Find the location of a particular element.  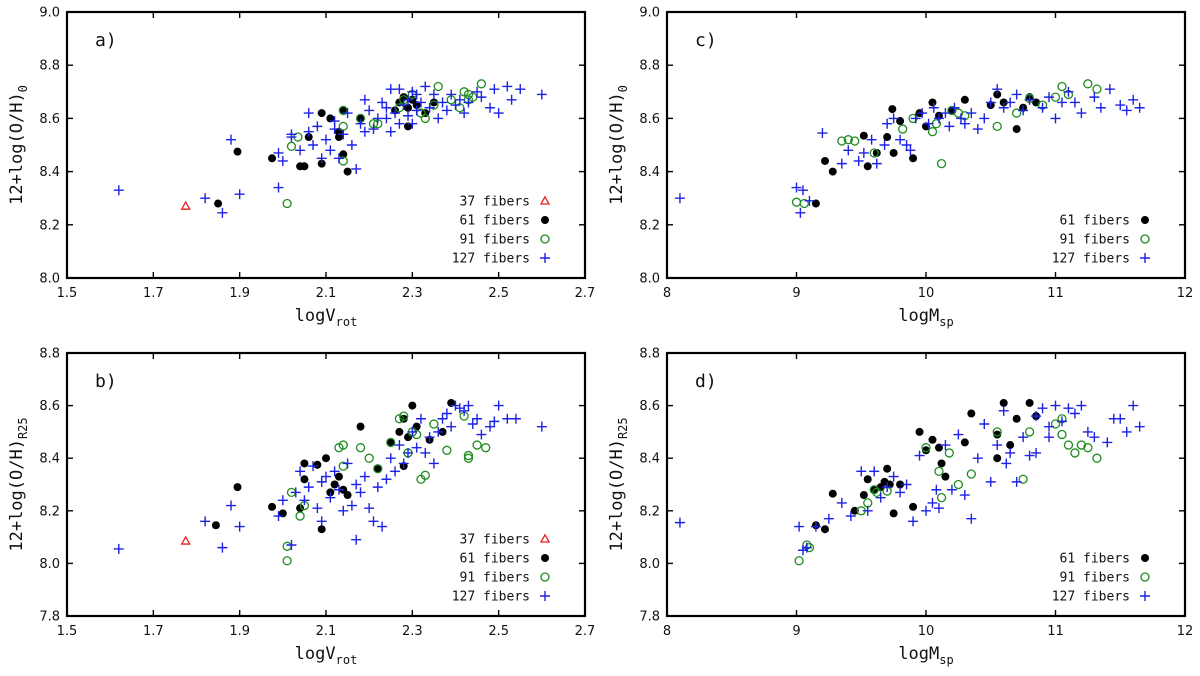

x-axis-label: logVrot is located at coordinates (326, 655).